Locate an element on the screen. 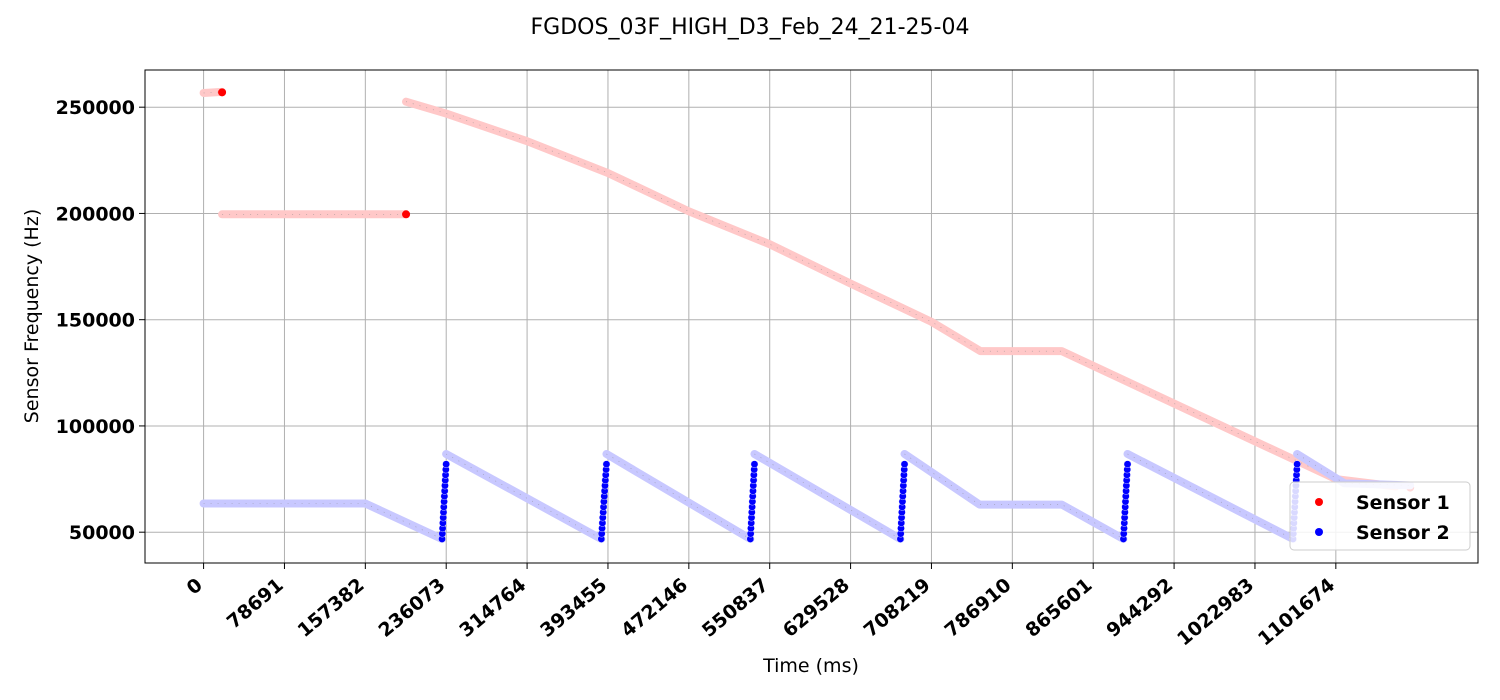 Image resolution: width=1500 pixels, height=700 pixels. legend-label-sensor-1: Sensor 1 is located at coordinates (1403, 503).